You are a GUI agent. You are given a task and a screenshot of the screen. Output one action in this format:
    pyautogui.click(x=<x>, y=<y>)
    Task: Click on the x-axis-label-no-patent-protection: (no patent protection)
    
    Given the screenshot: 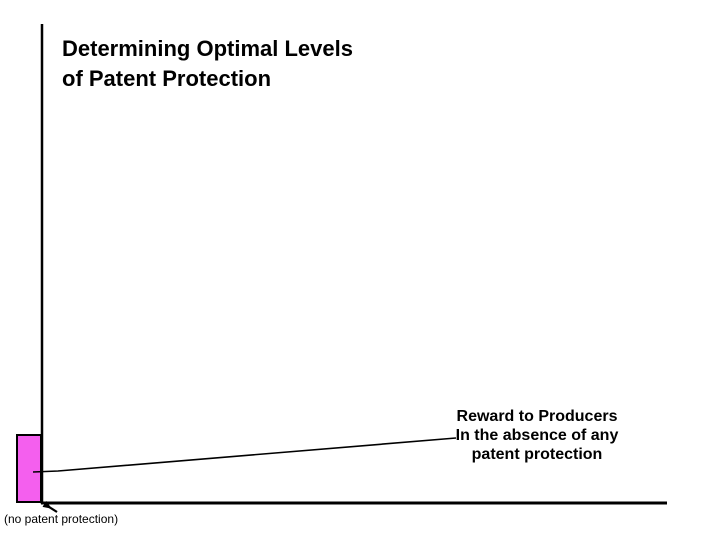 What is the action you would take?
    pyautogui.click(x=61, y=519)
    